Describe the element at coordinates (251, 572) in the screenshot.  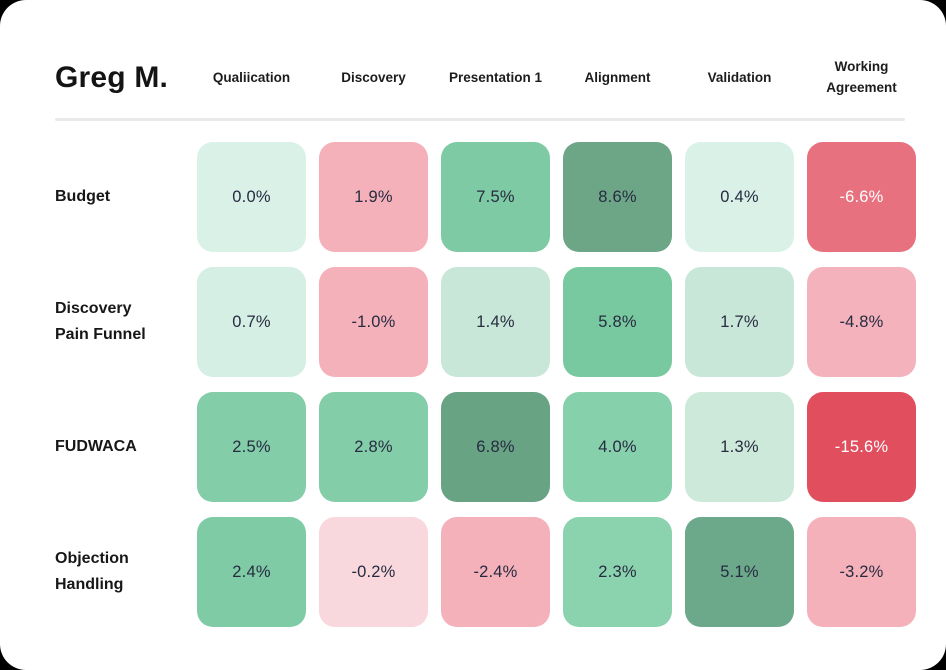
I see `heatmap-cell: 2.4%` at that location.